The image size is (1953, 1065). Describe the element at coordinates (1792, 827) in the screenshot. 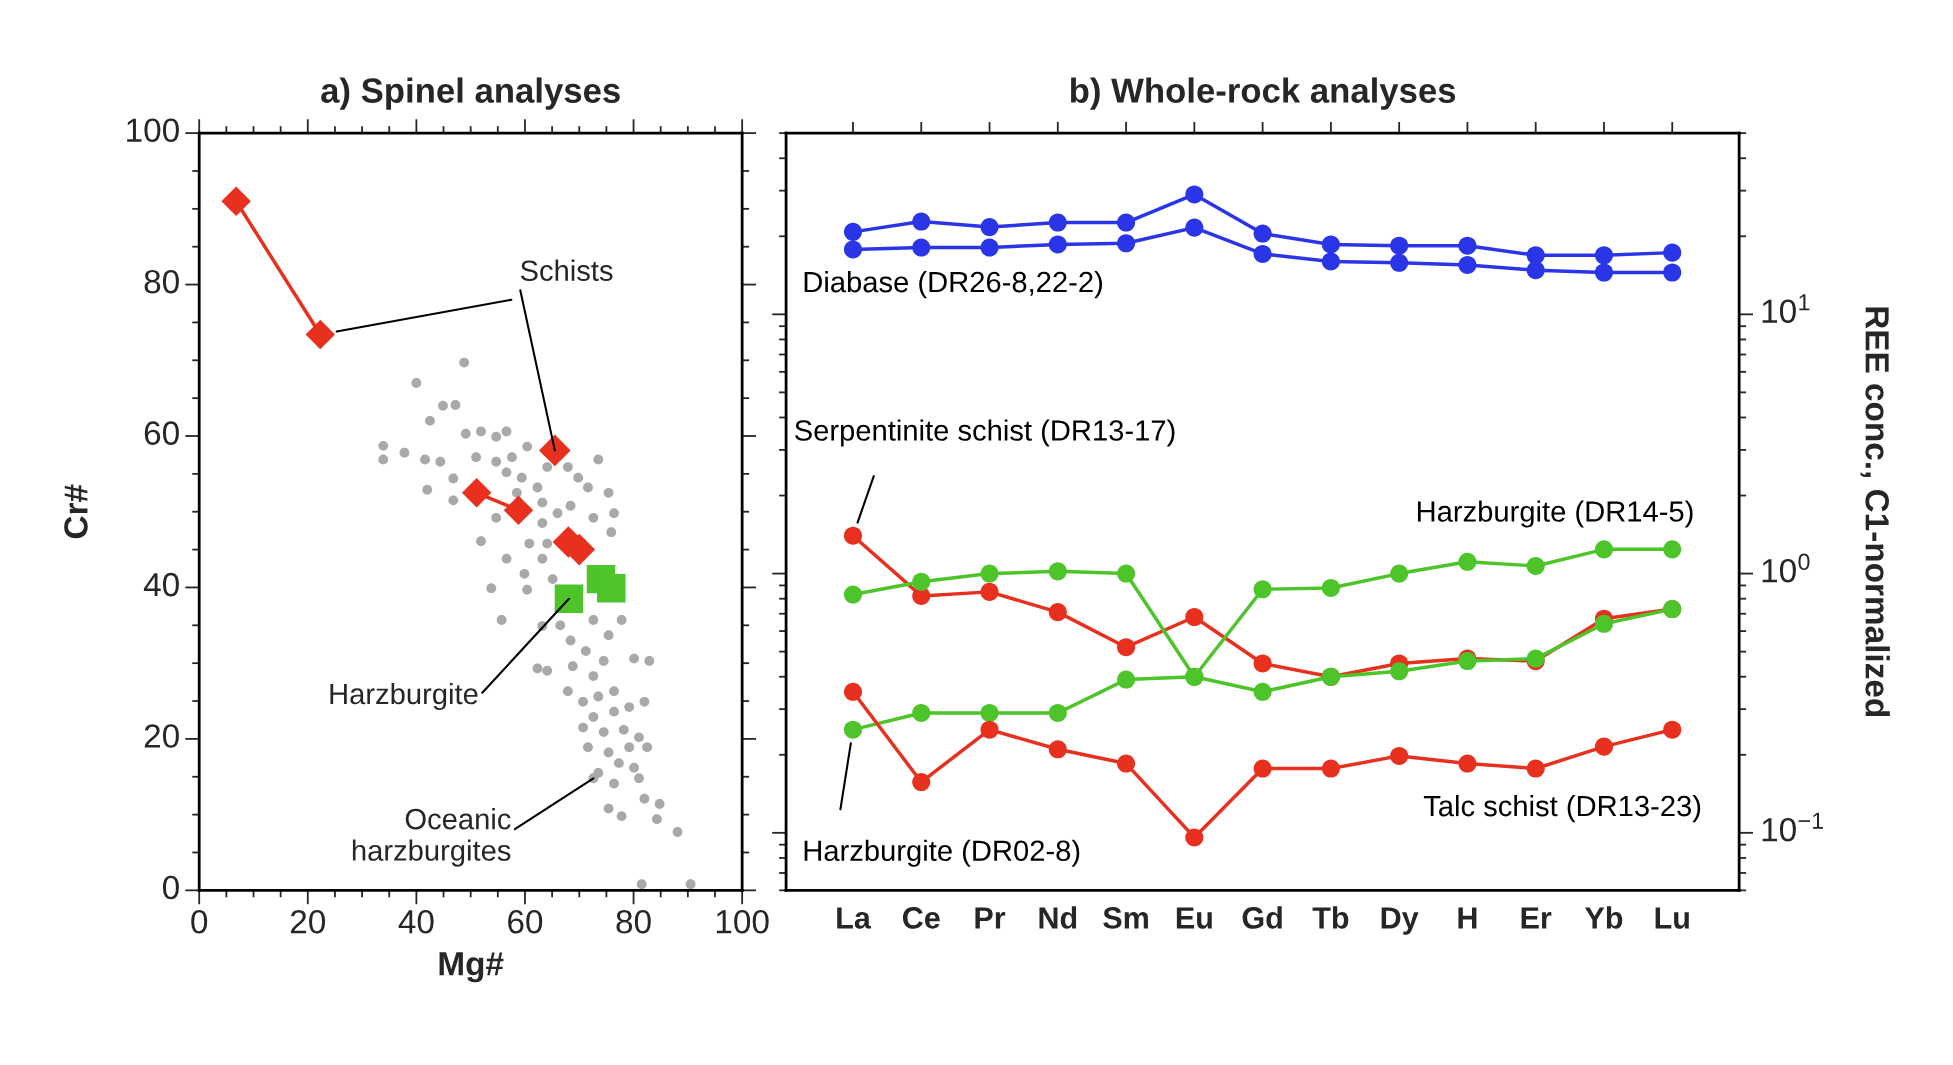

I see `y-tick-label: 10$^{−1}$` at that location.